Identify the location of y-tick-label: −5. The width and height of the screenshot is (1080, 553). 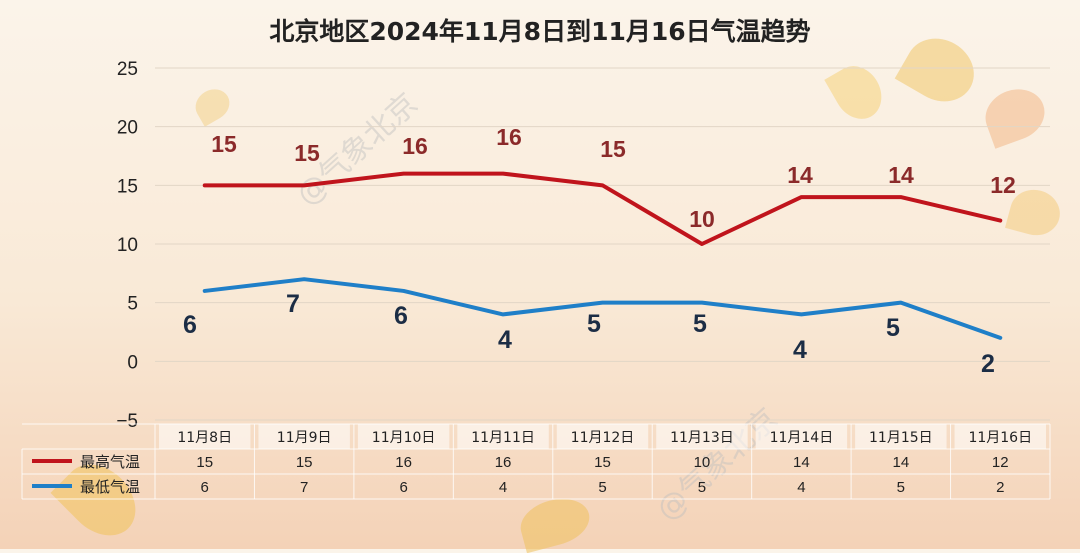
(127, 421).